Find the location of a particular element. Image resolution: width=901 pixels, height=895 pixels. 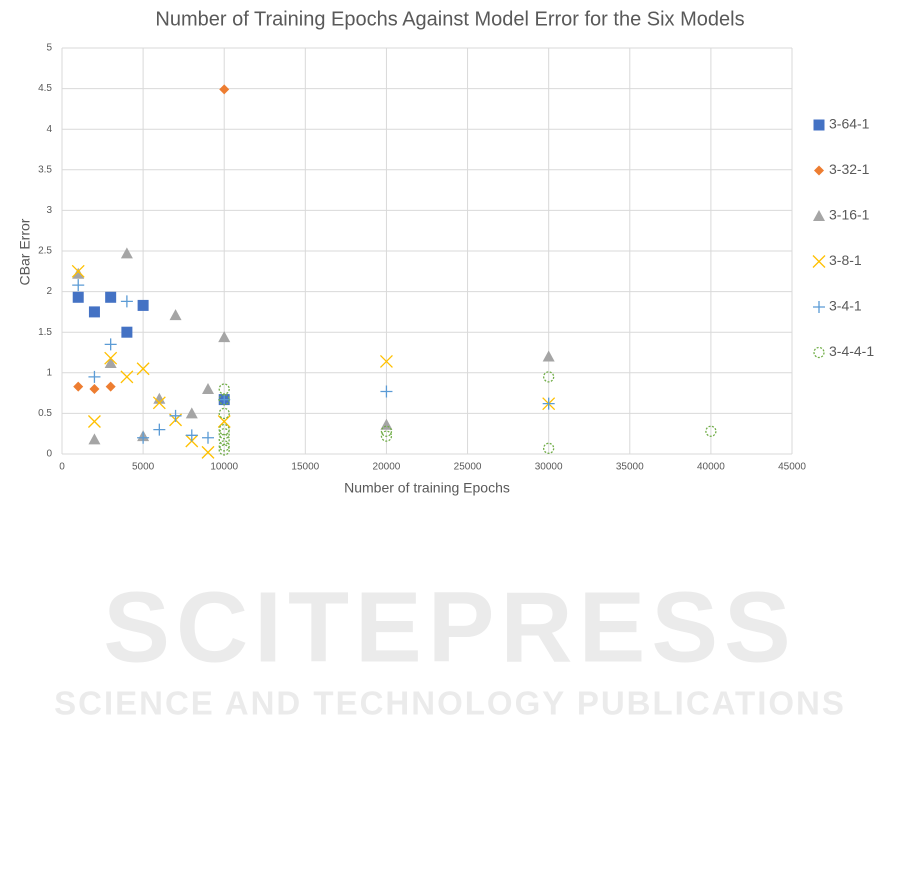

watermark-text: SCITEPRESS is located at coordinates (450, 627).